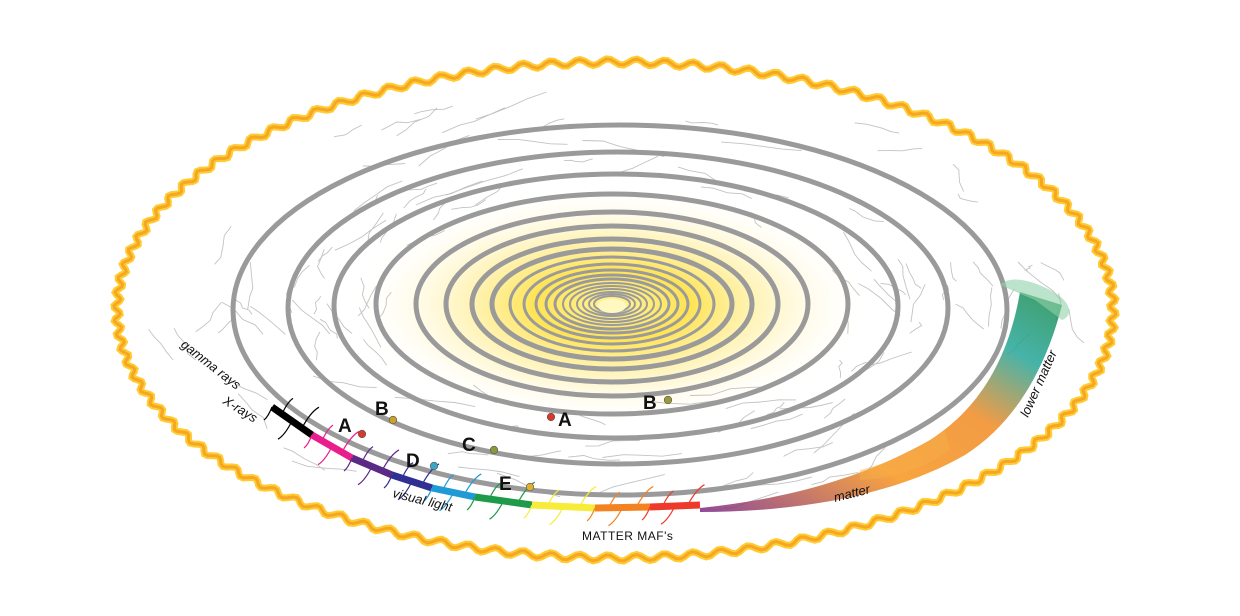  What do you see at coordinates (515, 443) in the screenshot?
I see `marker-points` at bounding box center [515, 443].